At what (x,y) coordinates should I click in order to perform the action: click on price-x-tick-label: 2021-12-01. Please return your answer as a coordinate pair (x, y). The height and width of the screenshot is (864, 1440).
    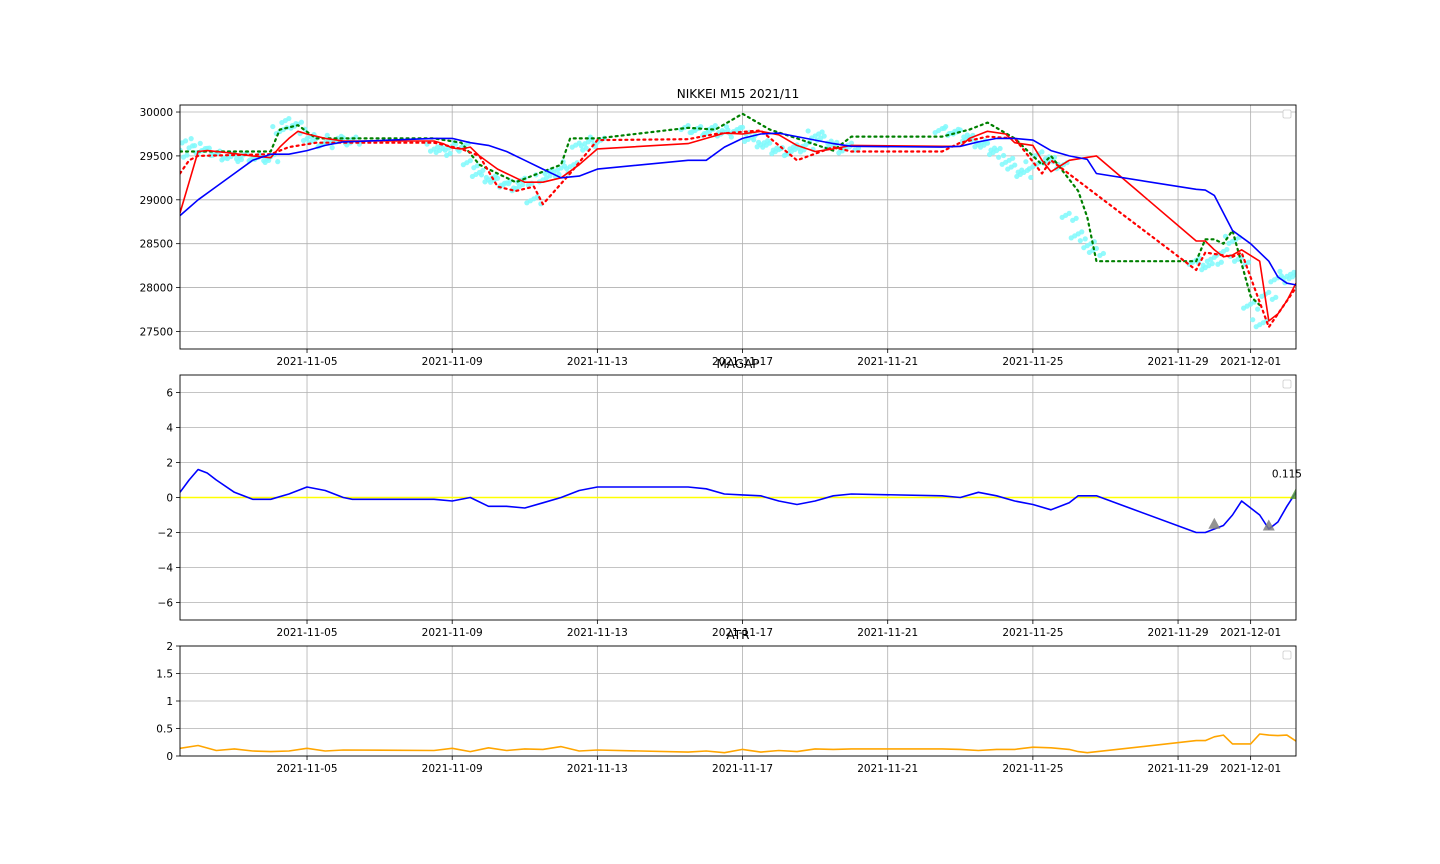
    Looking at the image, I should click on (1250, 362).